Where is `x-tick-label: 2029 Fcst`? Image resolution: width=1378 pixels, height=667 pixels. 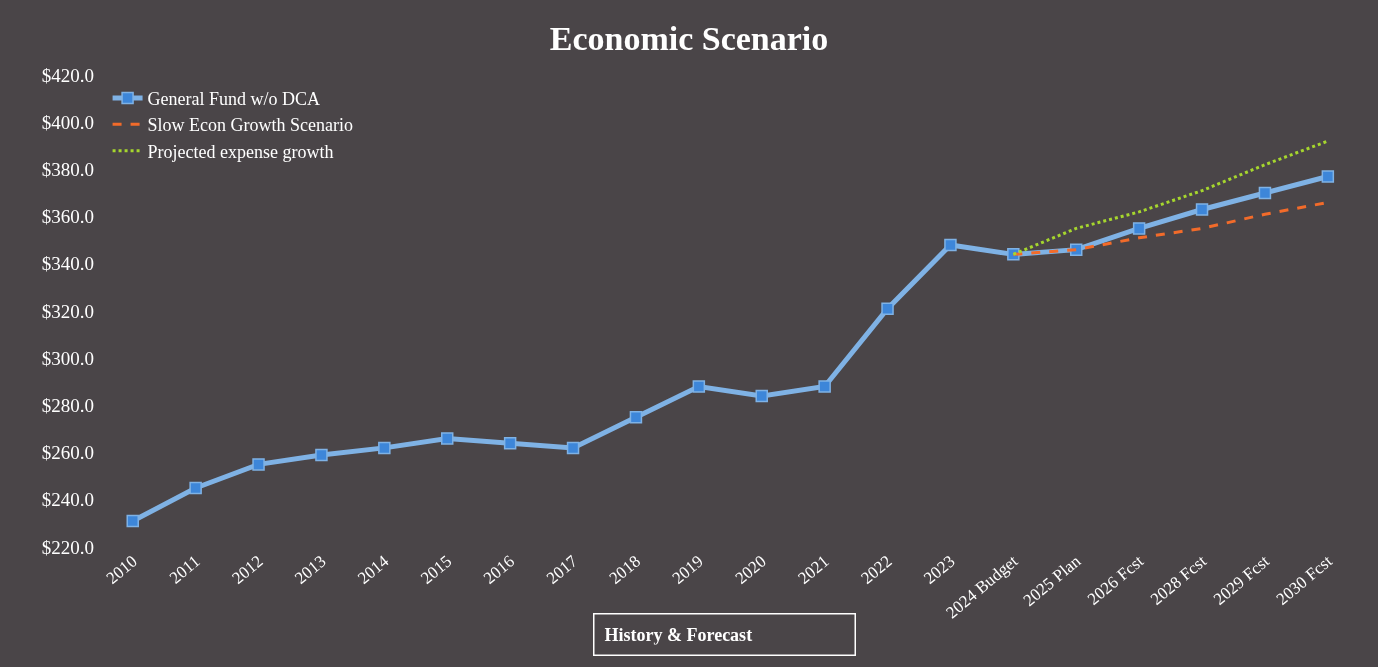 x-tick-label: 2029 Fcst is located at coordinates (1241, 580).